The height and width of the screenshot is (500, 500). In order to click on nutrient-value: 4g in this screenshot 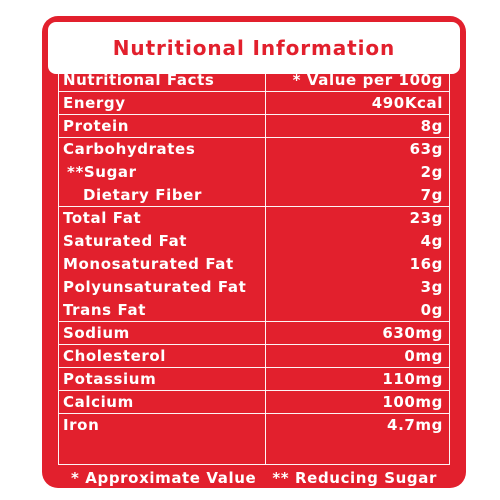, I will do `click(431, 240)`.